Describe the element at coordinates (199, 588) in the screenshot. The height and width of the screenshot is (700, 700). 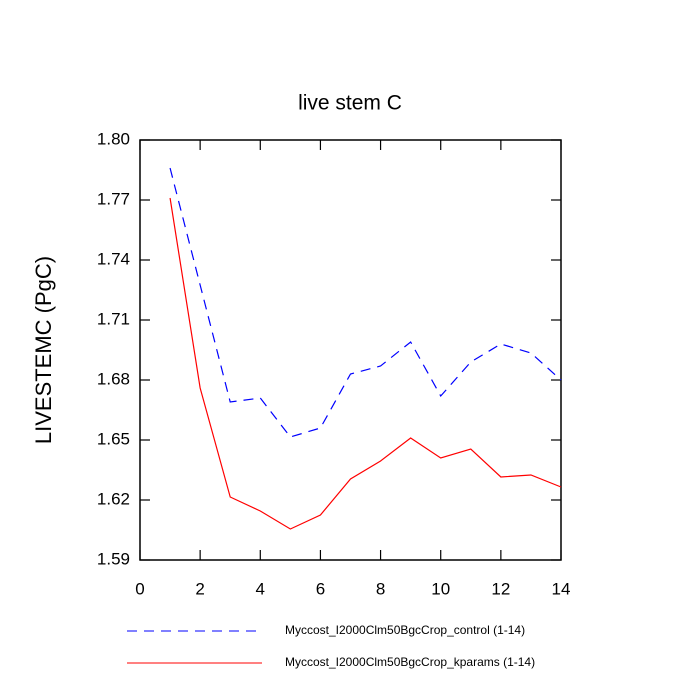
I see `x-tick-label: 2` at that location.